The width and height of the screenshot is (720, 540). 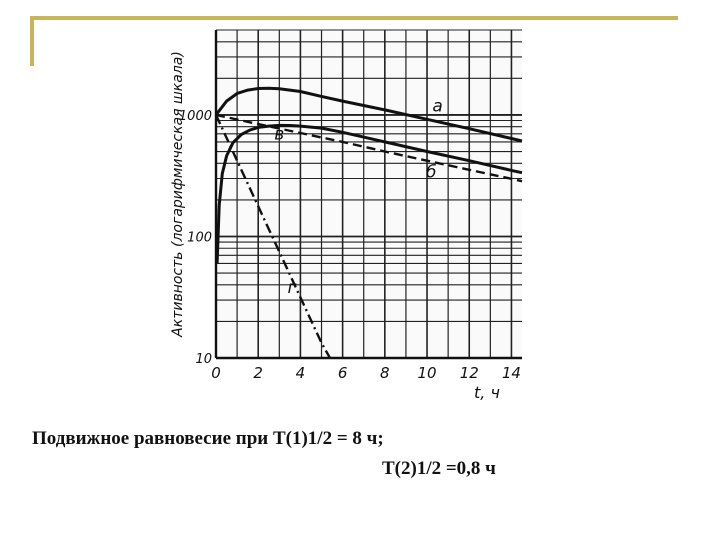 I want to click on series-label: в, so click(x=279, y=134).